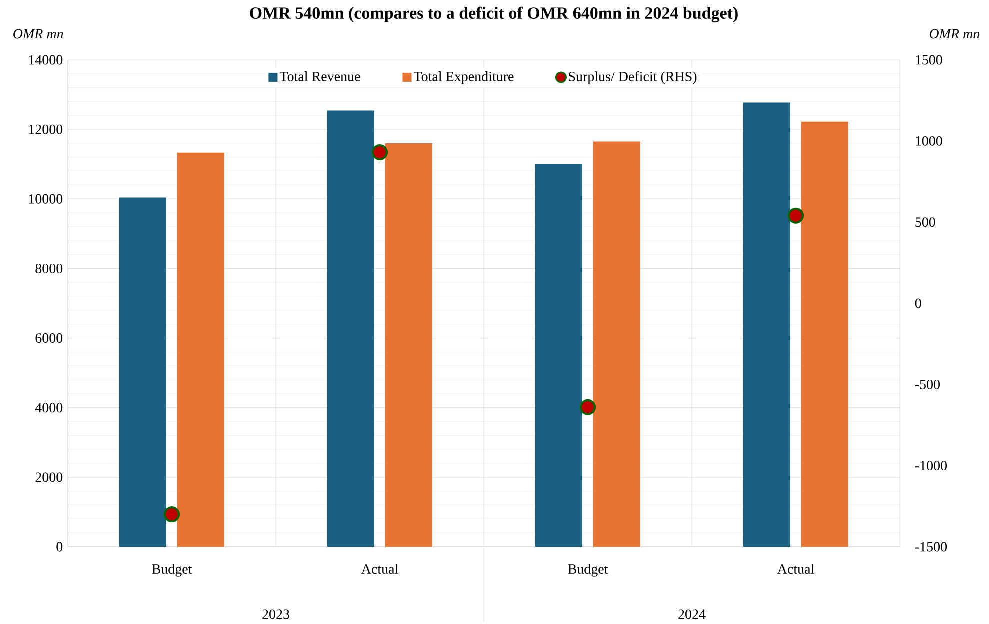 The height and width of the screenshot is (624, 989). Describe the element at coordinates (692, 615) in the screenshot. I see `text: 2024` at that location.